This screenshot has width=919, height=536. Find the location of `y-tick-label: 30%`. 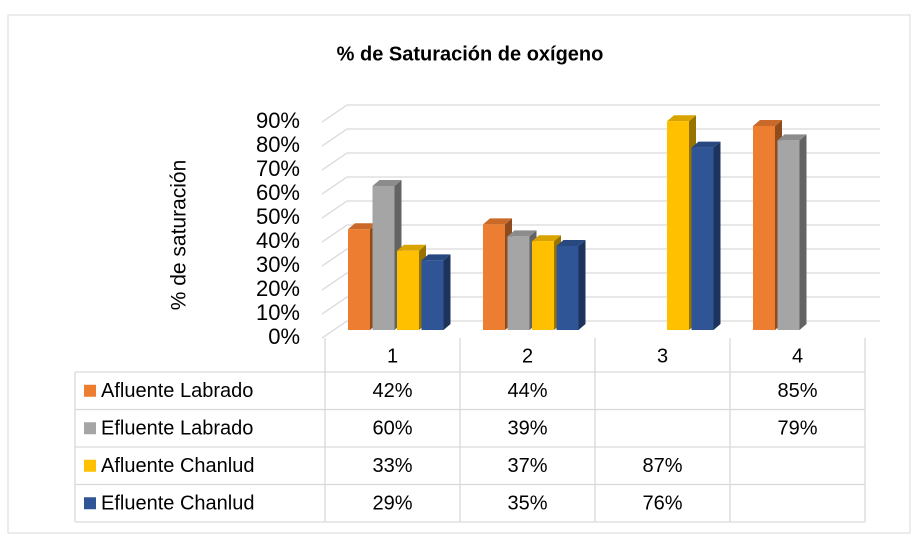

y-tick-label: 30% is located at coordinates (278, 264).